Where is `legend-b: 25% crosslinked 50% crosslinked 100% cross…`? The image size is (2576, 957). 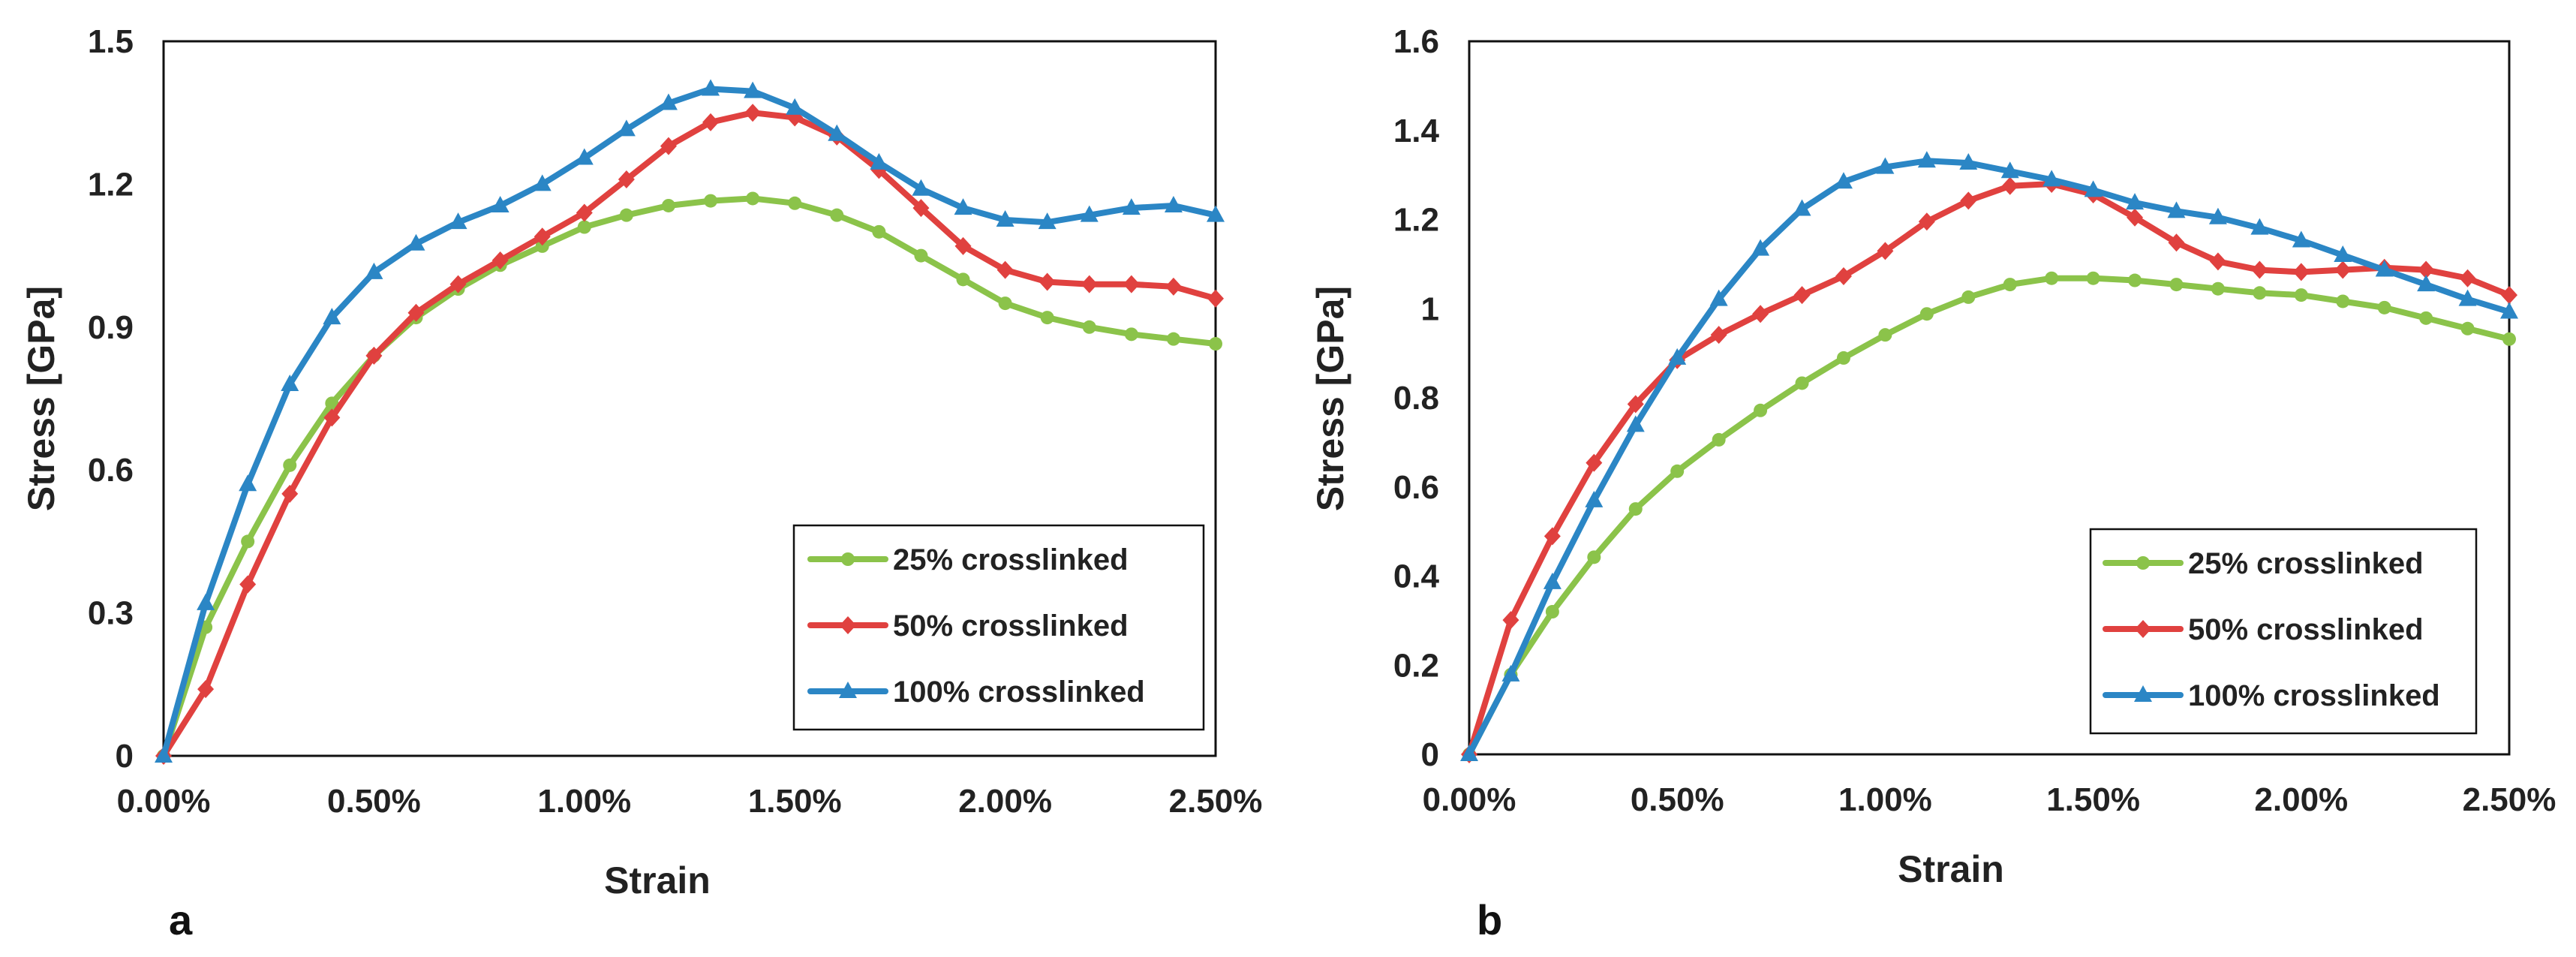
legend-b: 25% crosslinked 50% crosslinked 100% cross… is located at coordinates (2283, 631).